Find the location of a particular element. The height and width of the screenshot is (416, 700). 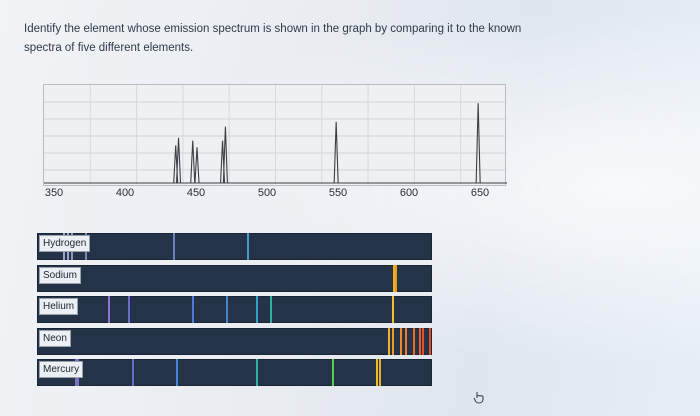

axis-tick-label: 550 is located at coordinates (338, 193).